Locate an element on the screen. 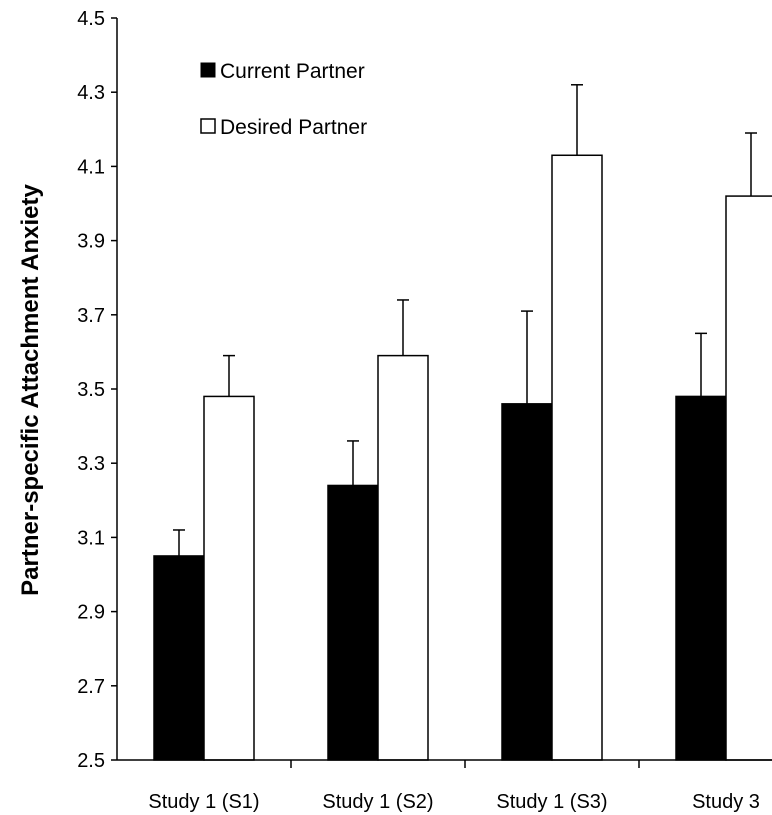  legend-swatch-current is located at coordinates (208, 70).